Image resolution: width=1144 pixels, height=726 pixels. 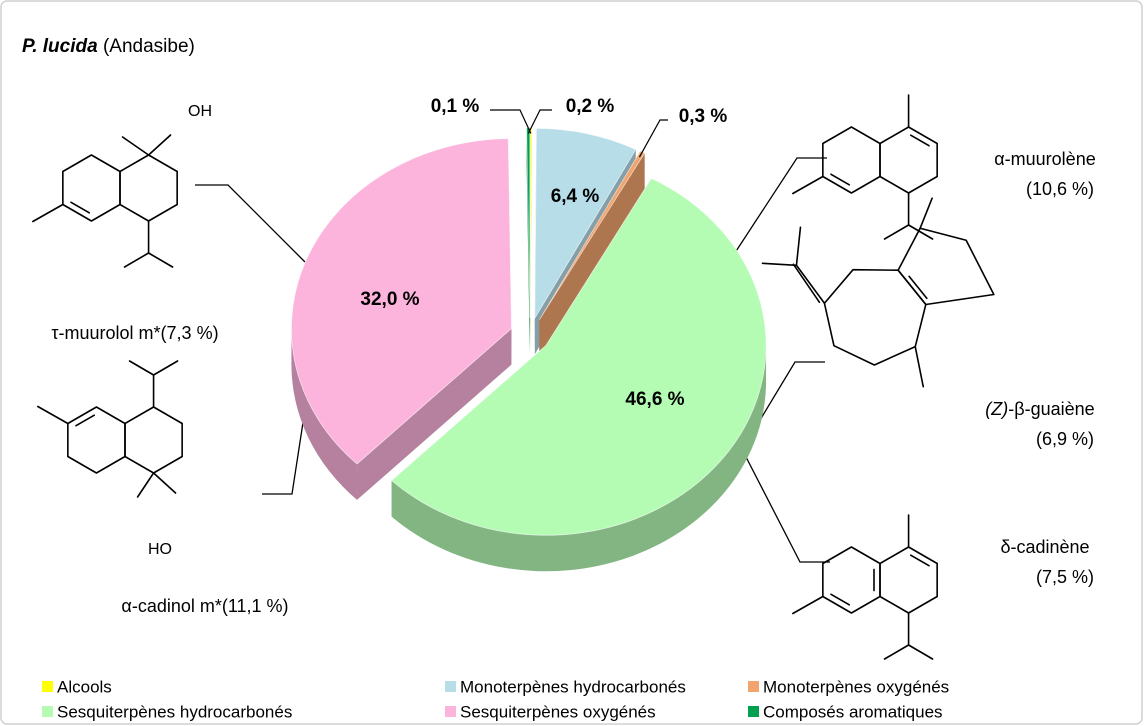 What do you see at coordinates (455, 106) in the screenshot?
I see `value-label: 0,1 %` at bounding box center [455, 106].